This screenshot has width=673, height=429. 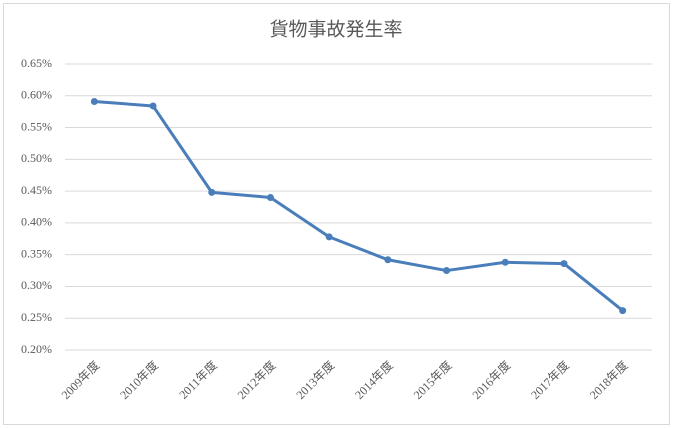 I want to click on y-tick-label: 0.40%, so click(x=36, y=222).